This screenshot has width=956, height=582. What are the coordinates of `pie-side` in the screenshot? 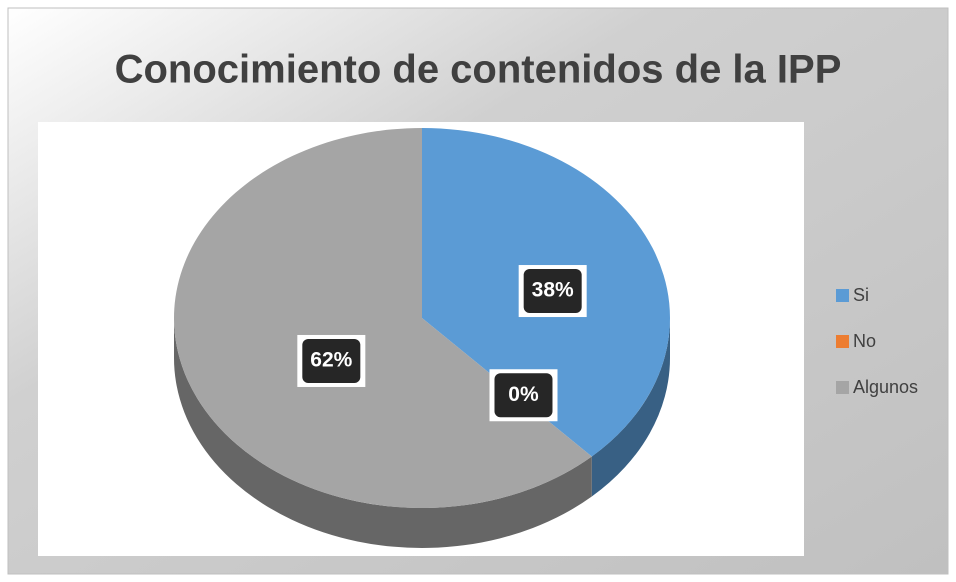 It's located at (630, 407).